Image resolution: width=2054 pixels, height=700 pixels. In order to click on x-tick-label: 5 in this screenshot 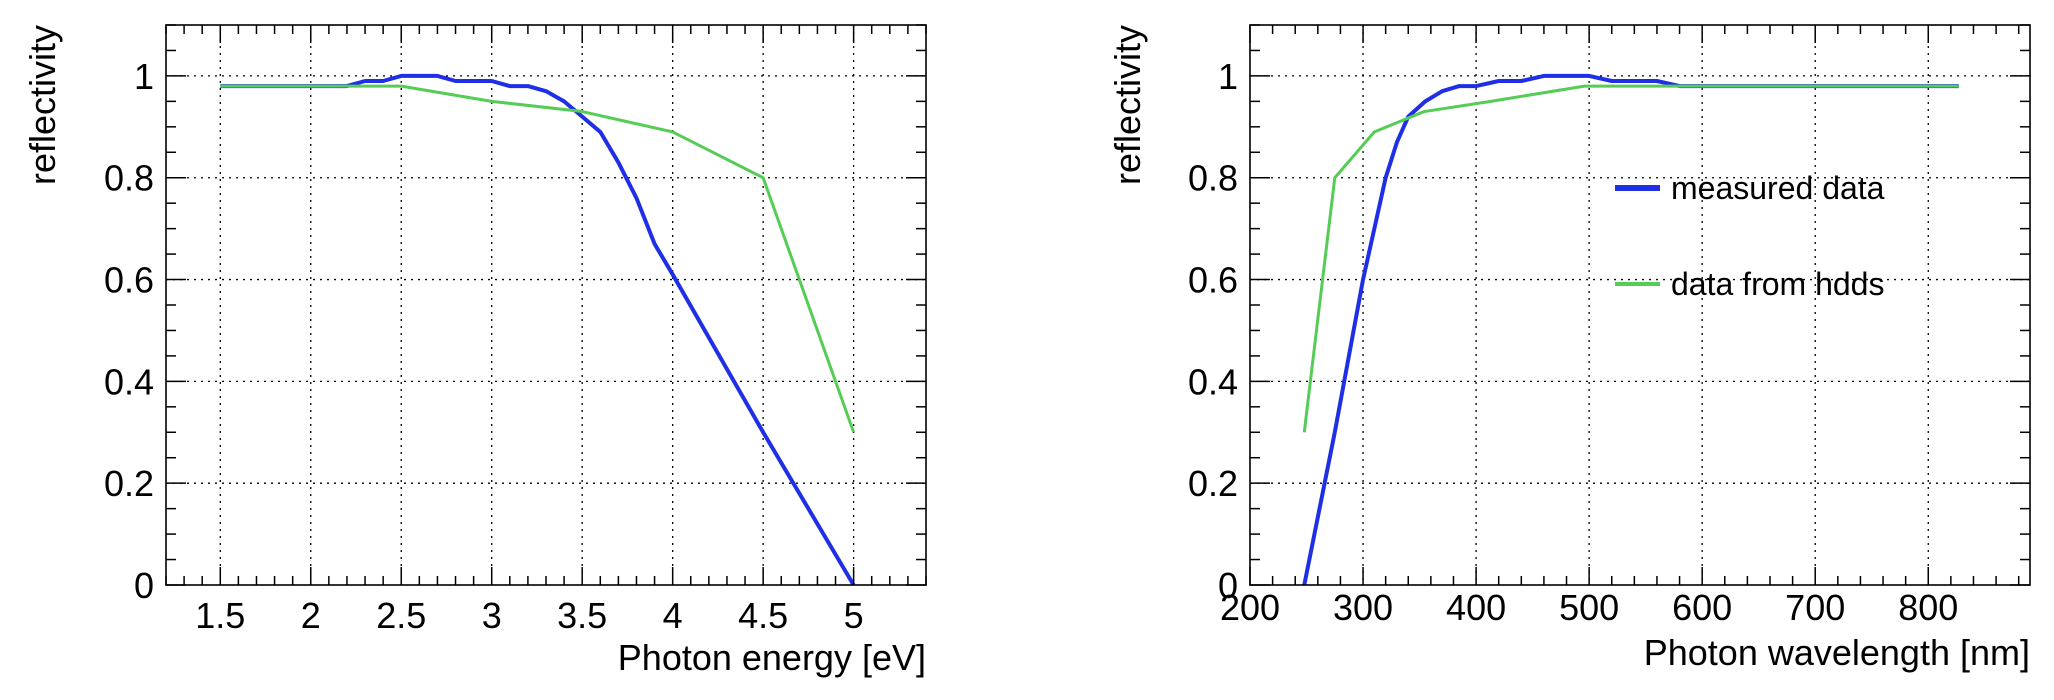, I will do `click(854, 615)`.